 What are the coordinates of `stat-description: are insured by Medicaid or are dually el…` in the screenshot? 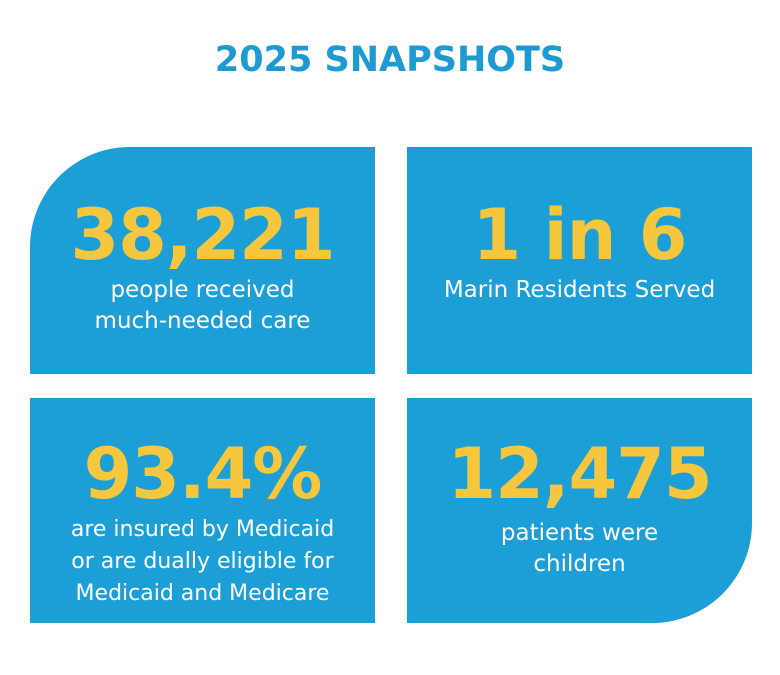 It's located at (202, 562).